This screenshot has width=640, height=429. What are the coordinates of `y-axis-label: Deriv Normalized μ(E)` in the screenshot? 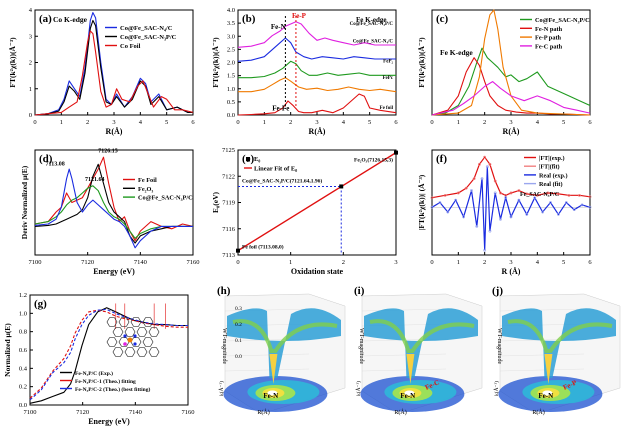 It's located at (24, 202).